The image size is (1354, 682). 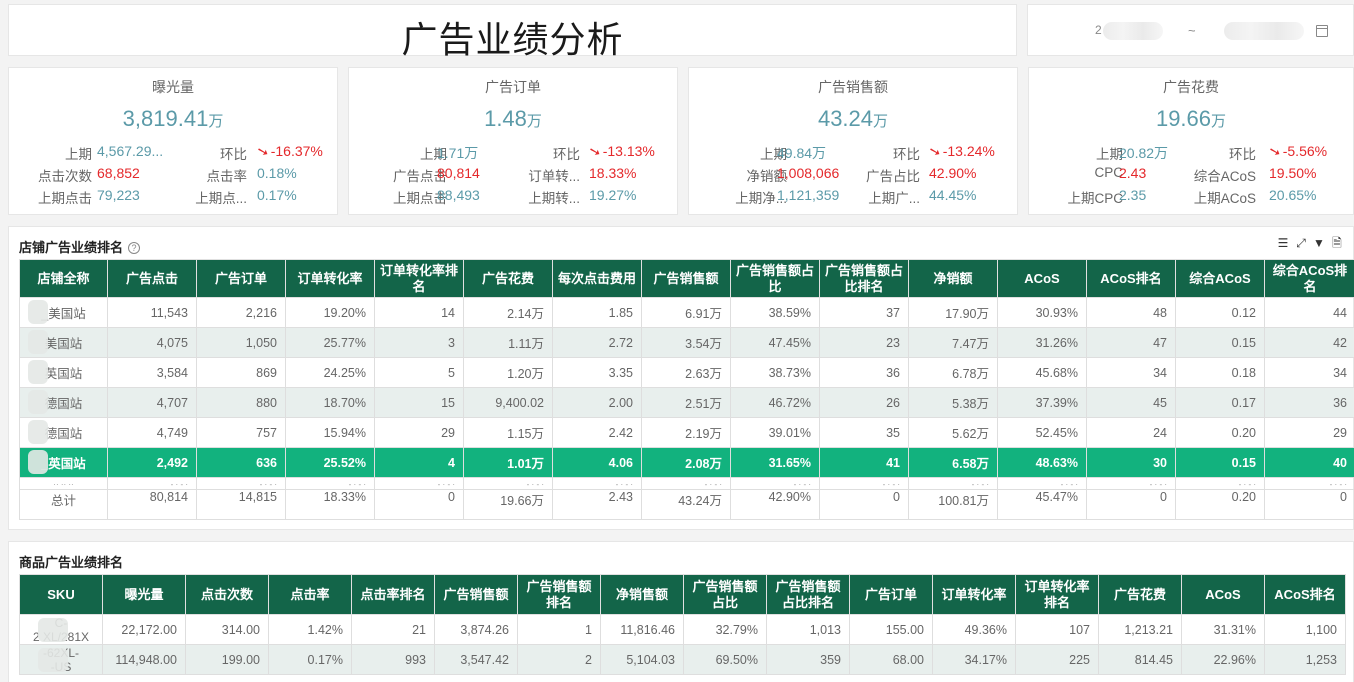 What do you see at coordinates (61, 594) in the screenshot?
I see `column-header: SKU` at bounding box center [61, 594].